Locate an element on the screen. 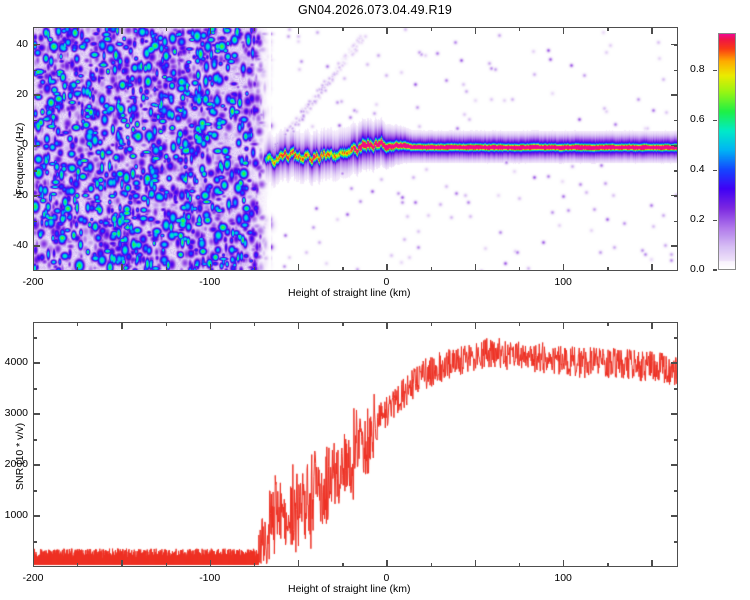 This screenshot has width=750, height=600. colorbar-tick-label: 0.2 is located at coordinates (697, 219).